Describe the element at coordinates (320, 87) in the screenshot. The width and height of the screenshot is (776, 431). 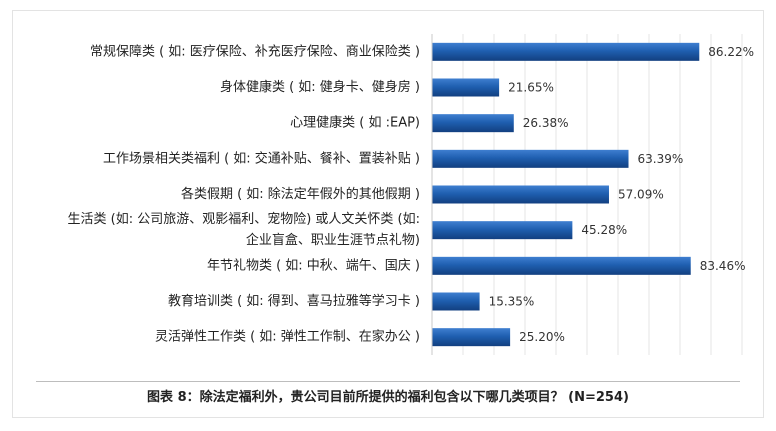
I see `category-label: 身体健康类 ( 如: 健身卡、健身房 )` at that location.